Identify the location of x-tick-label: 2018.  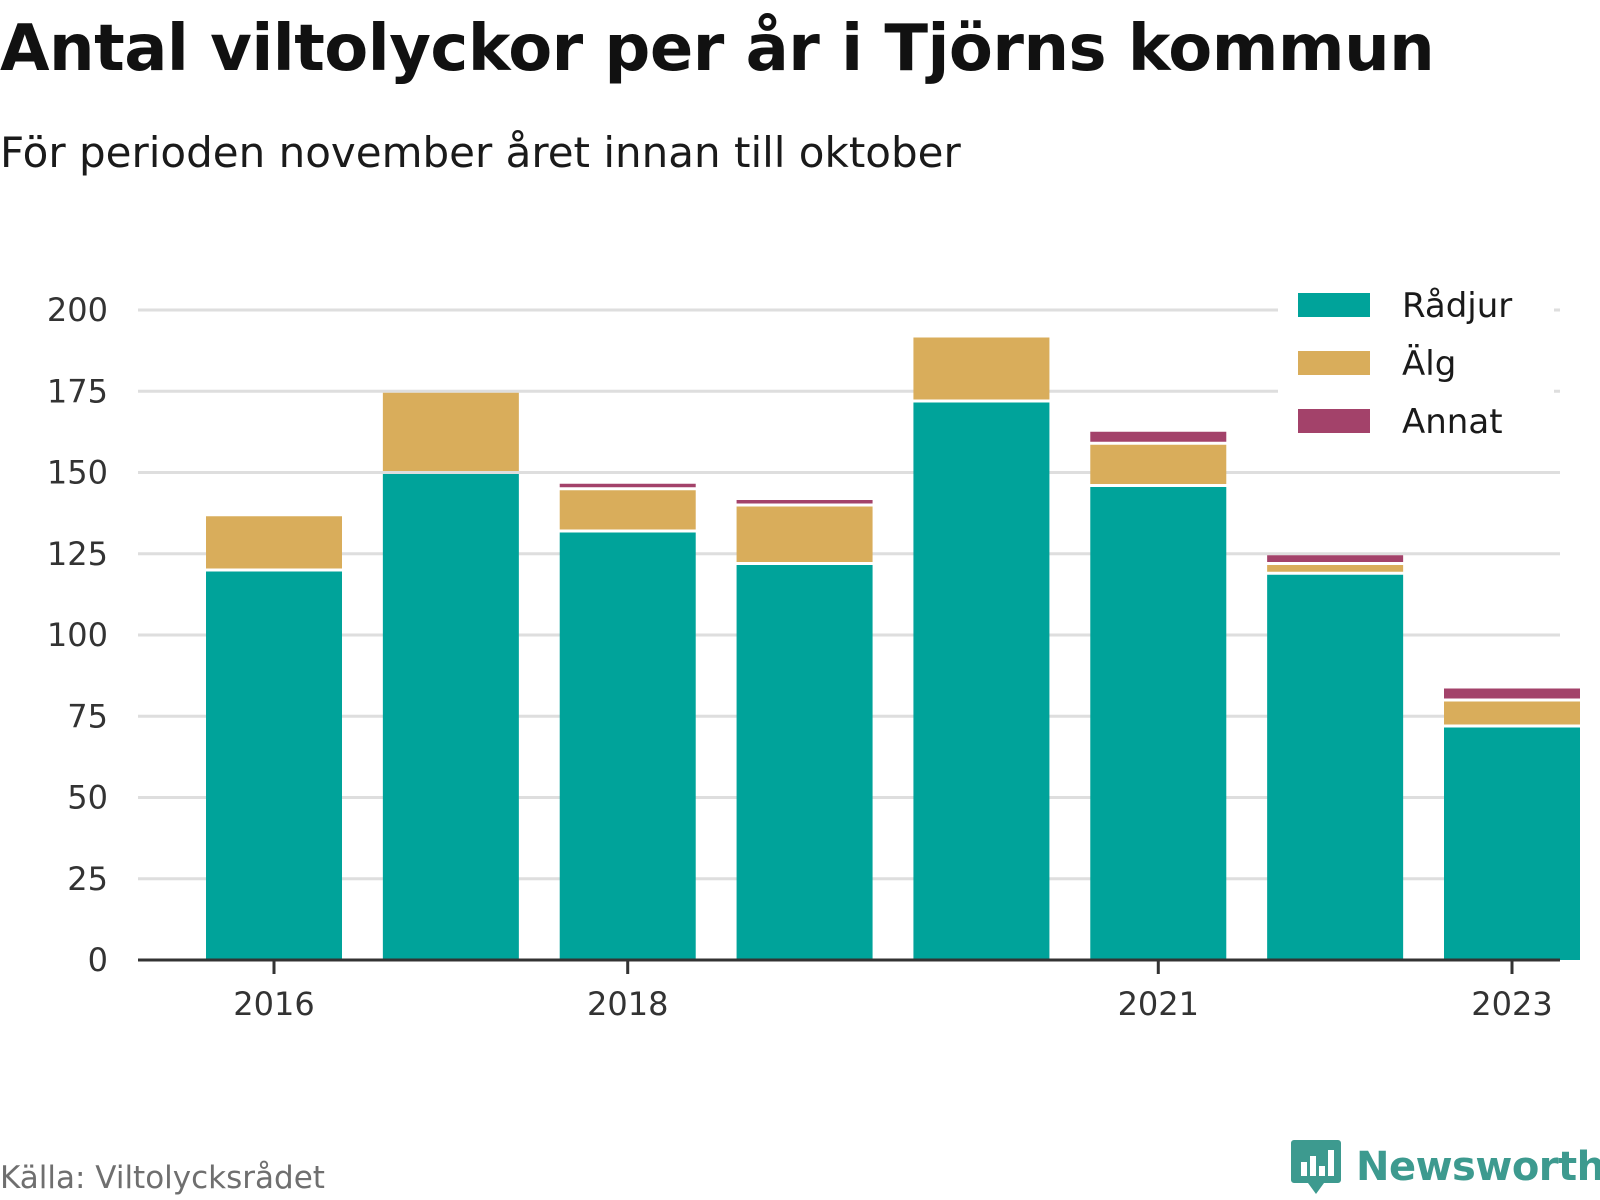
(627, 1004).